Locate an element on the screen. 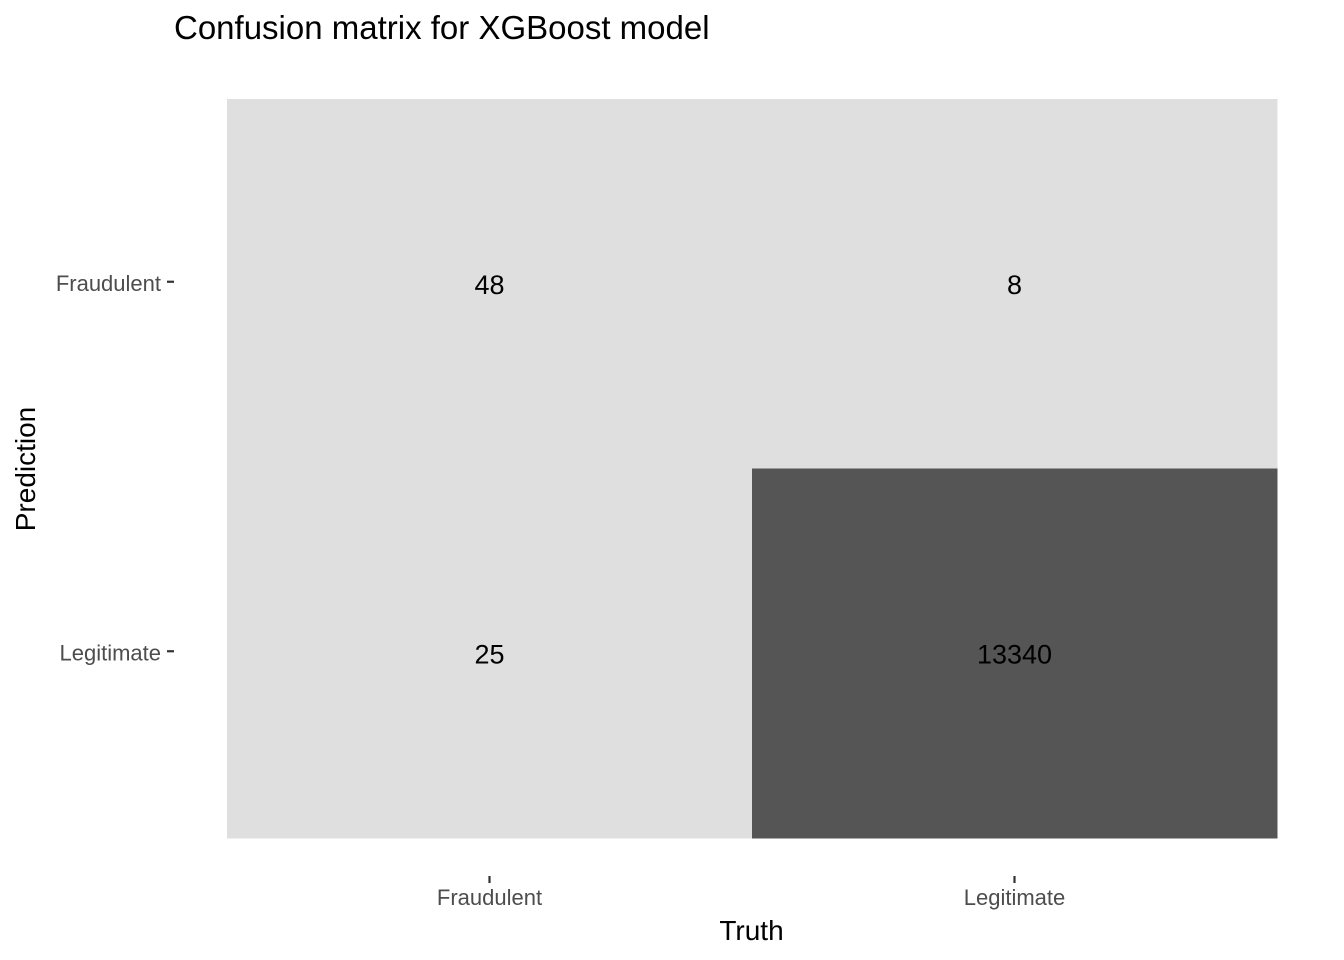 The image size is (1344, 960). x-tick-label-legitimate: Legitimate is located at coordinates (1015, 897).